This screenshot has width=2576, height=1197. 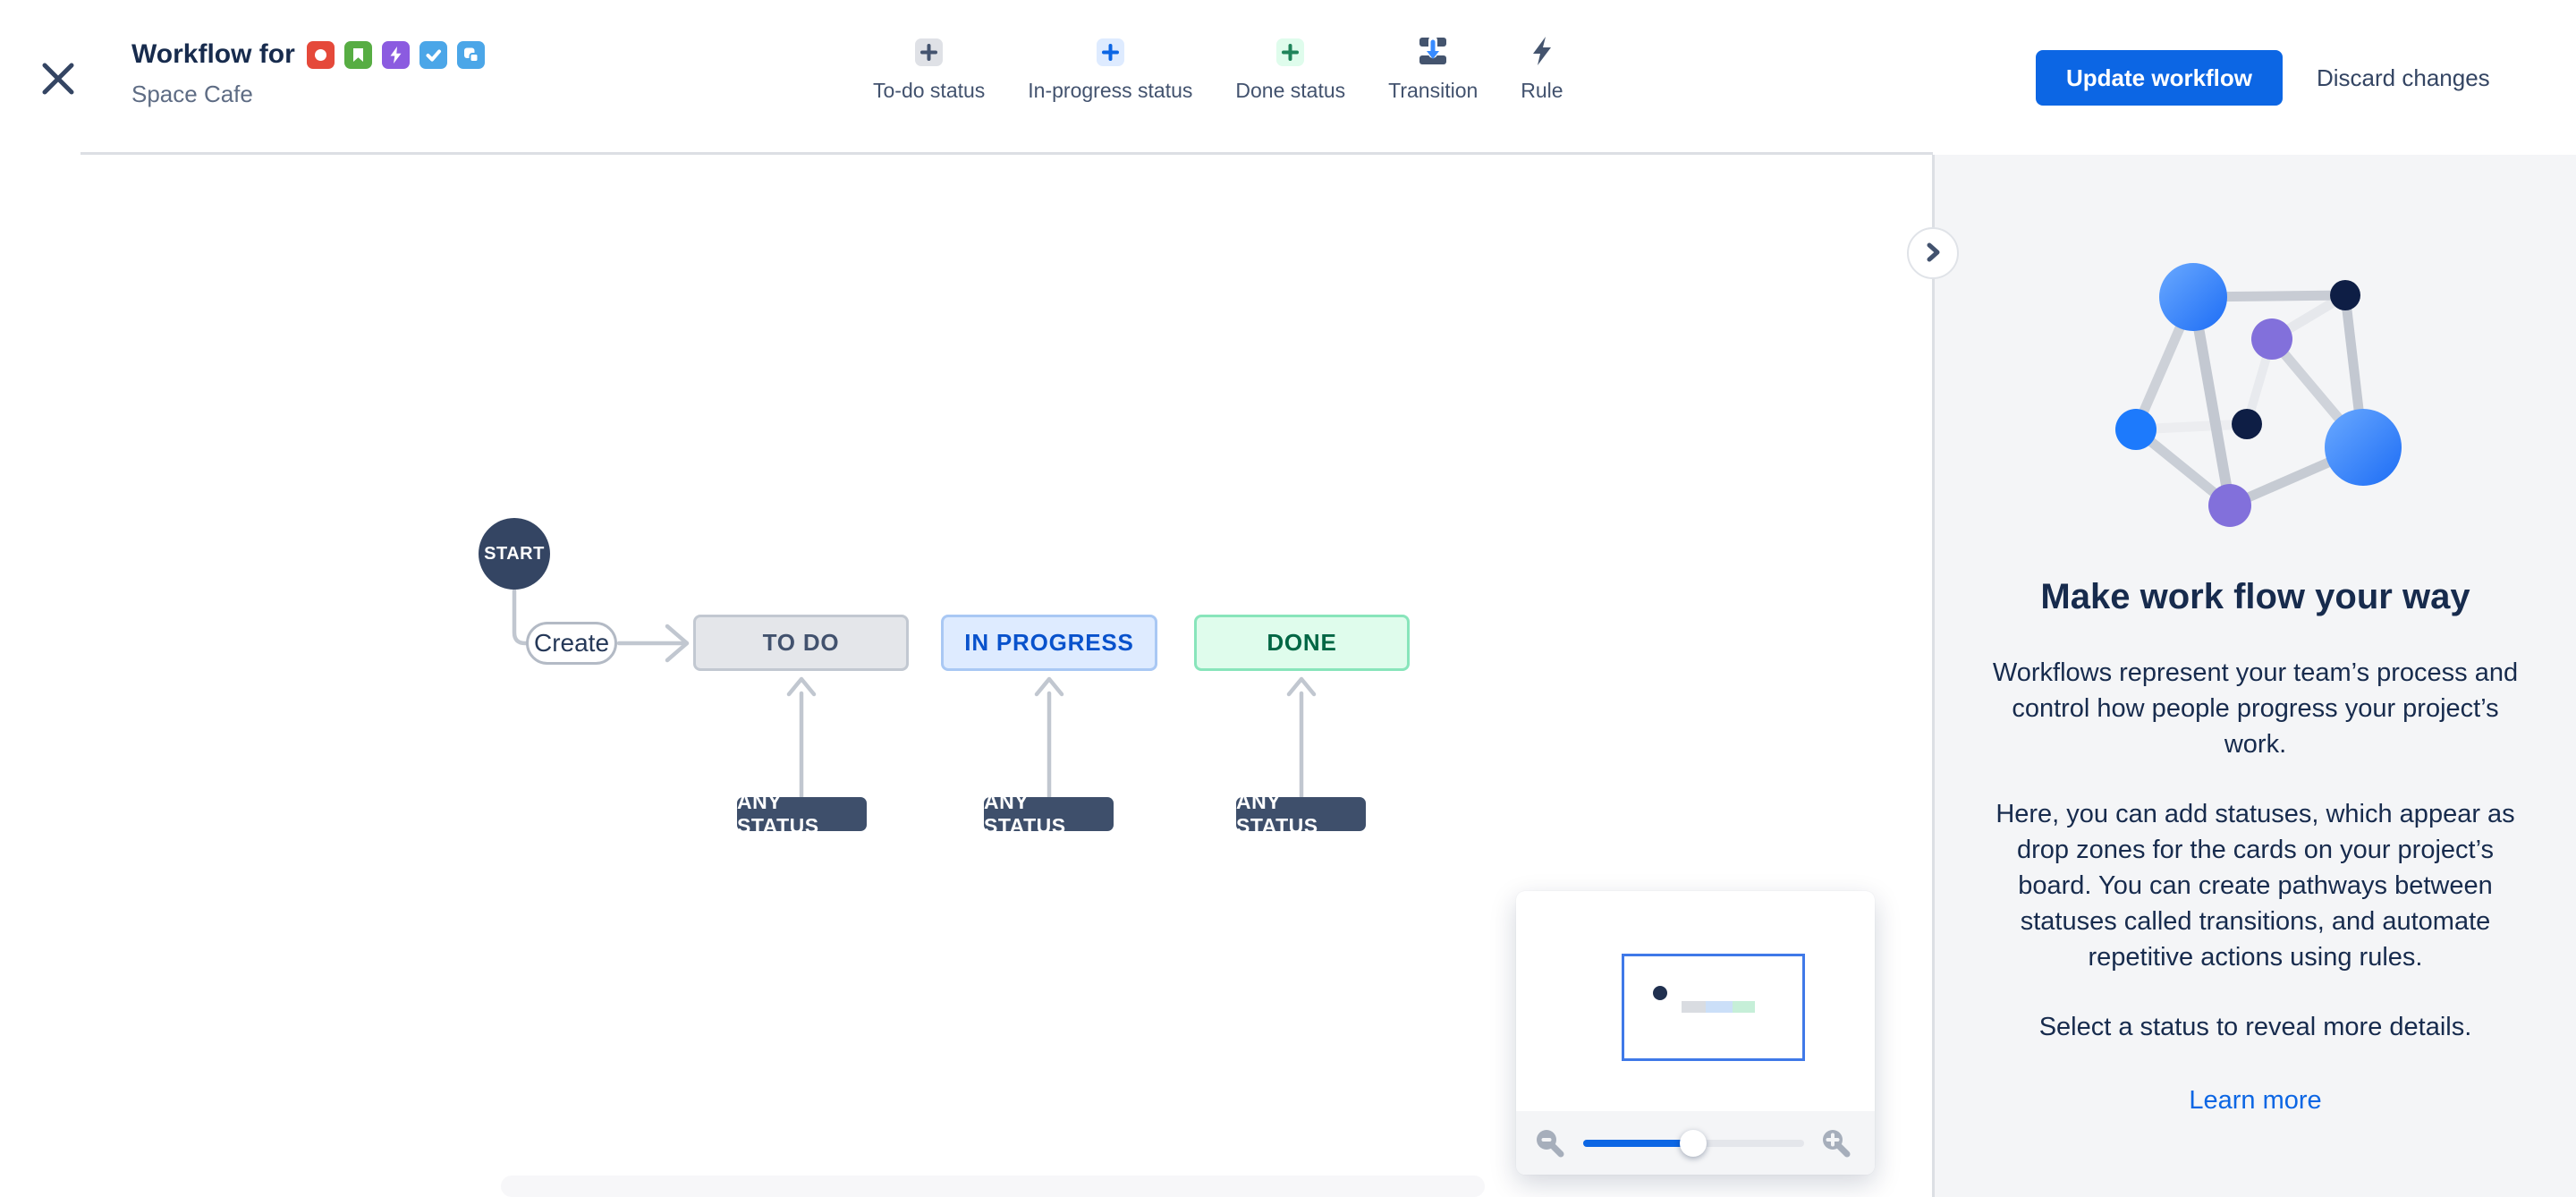 I want to click on epic-issue-icon, so click(x=395, y=54).